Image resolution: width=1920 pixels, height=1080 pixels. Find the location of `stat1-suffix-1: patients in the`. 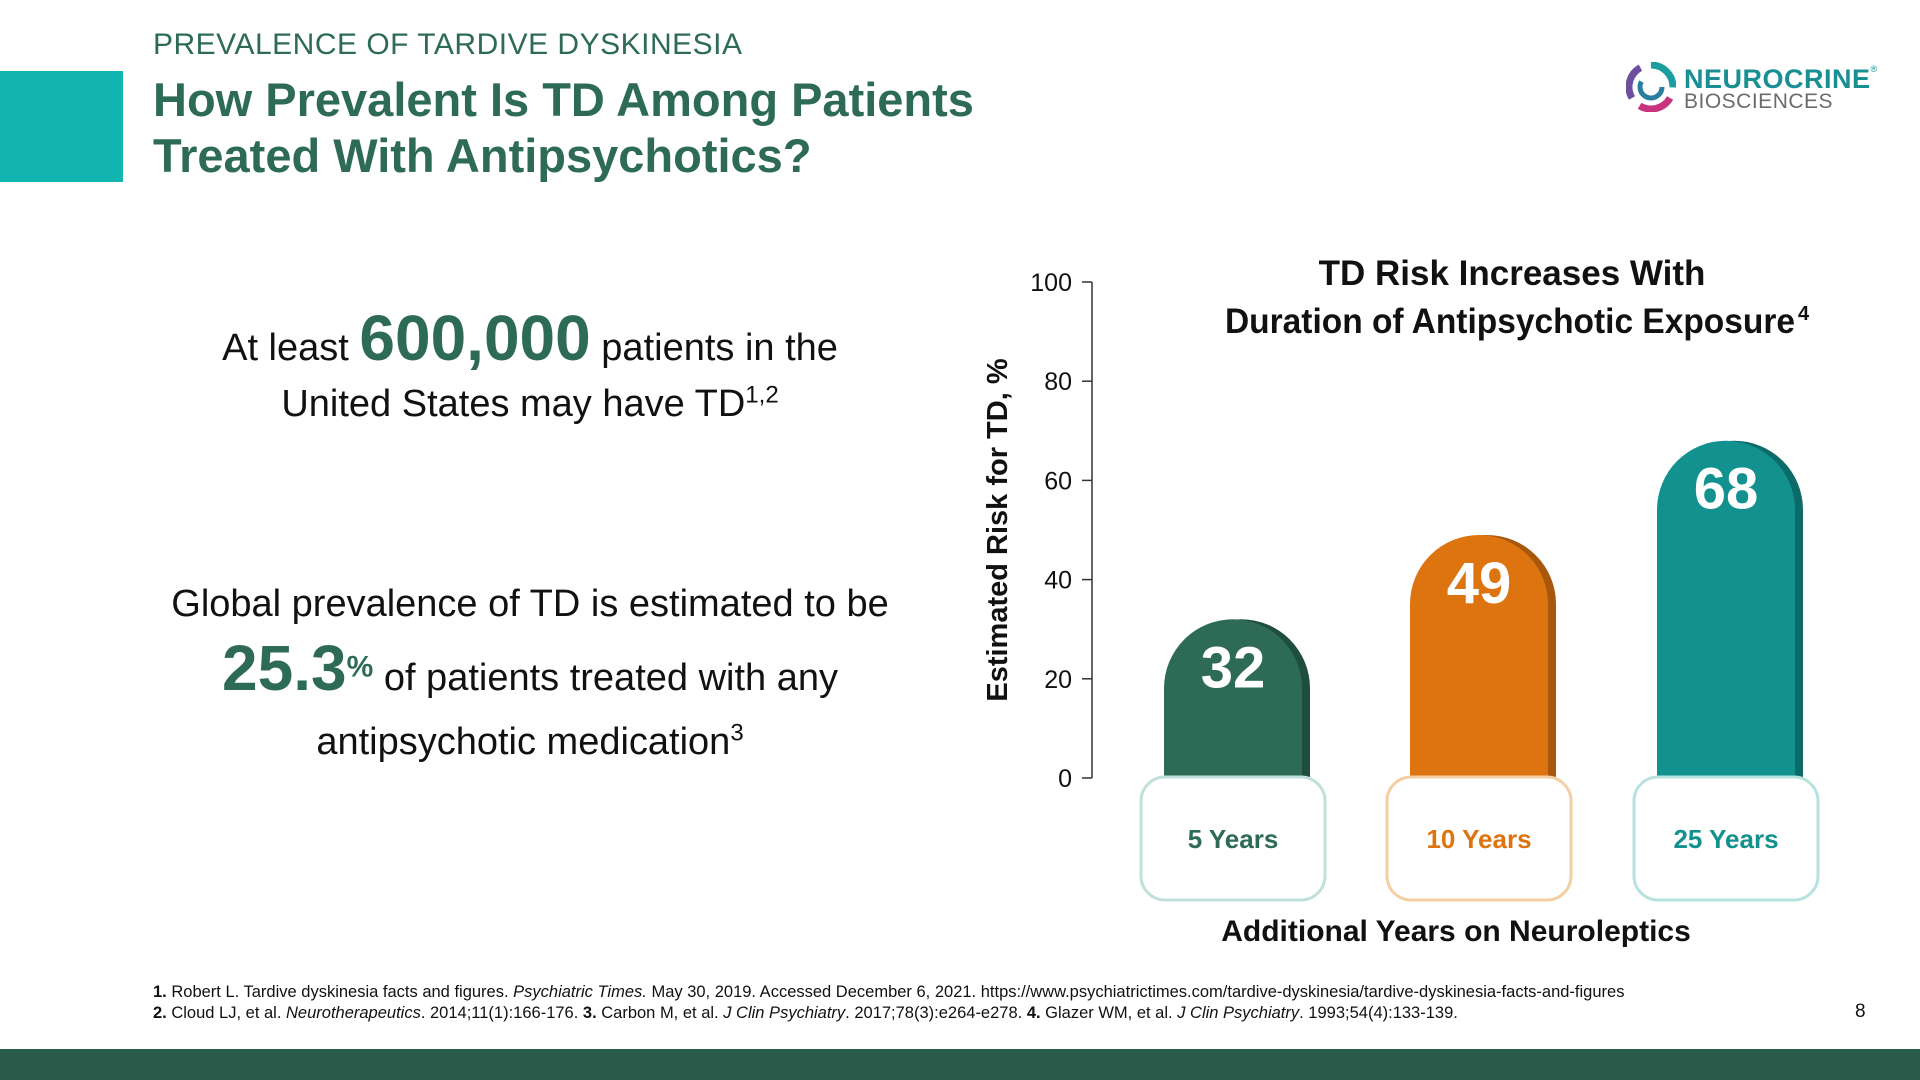

stat1-suffix-1: patients in the is located at coordinates (719, 348).